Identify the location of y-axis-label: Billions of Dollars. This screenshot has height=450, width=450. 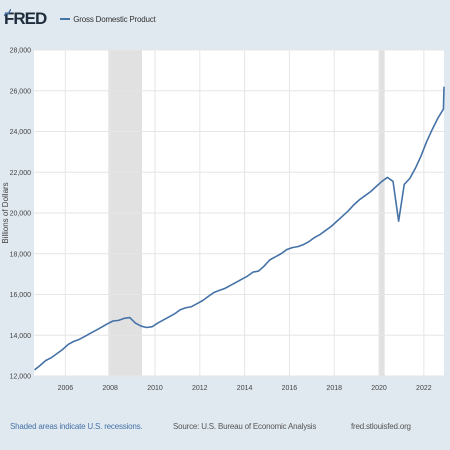
(5, 212).